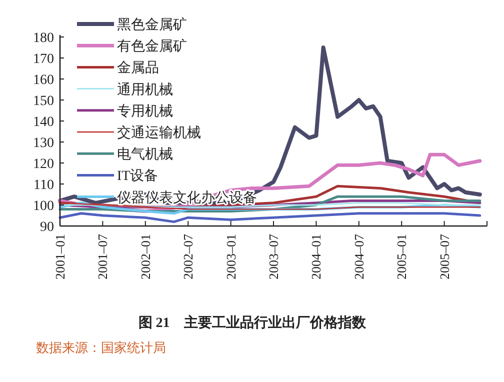  Describe the element at coordinates (43, 38) in the screenshot. I see `y-tick-label: 180` at that location.